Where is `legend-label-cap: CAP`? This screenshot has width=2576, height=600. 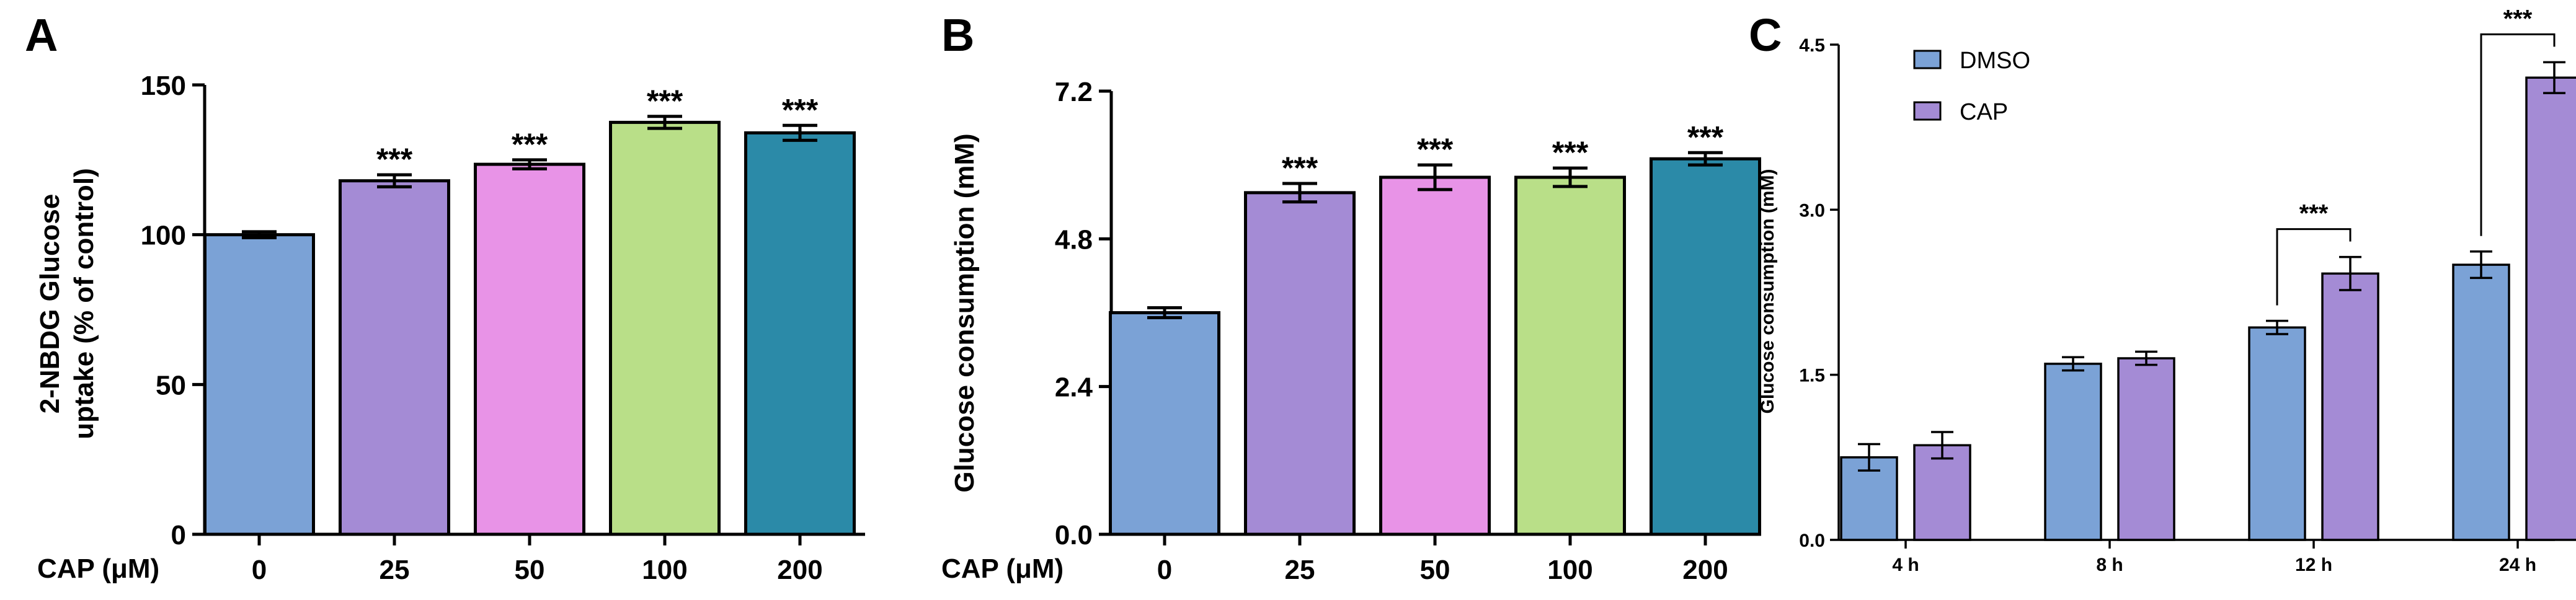 legend-label-cap: CAP is located at coordinates (1984, 112).